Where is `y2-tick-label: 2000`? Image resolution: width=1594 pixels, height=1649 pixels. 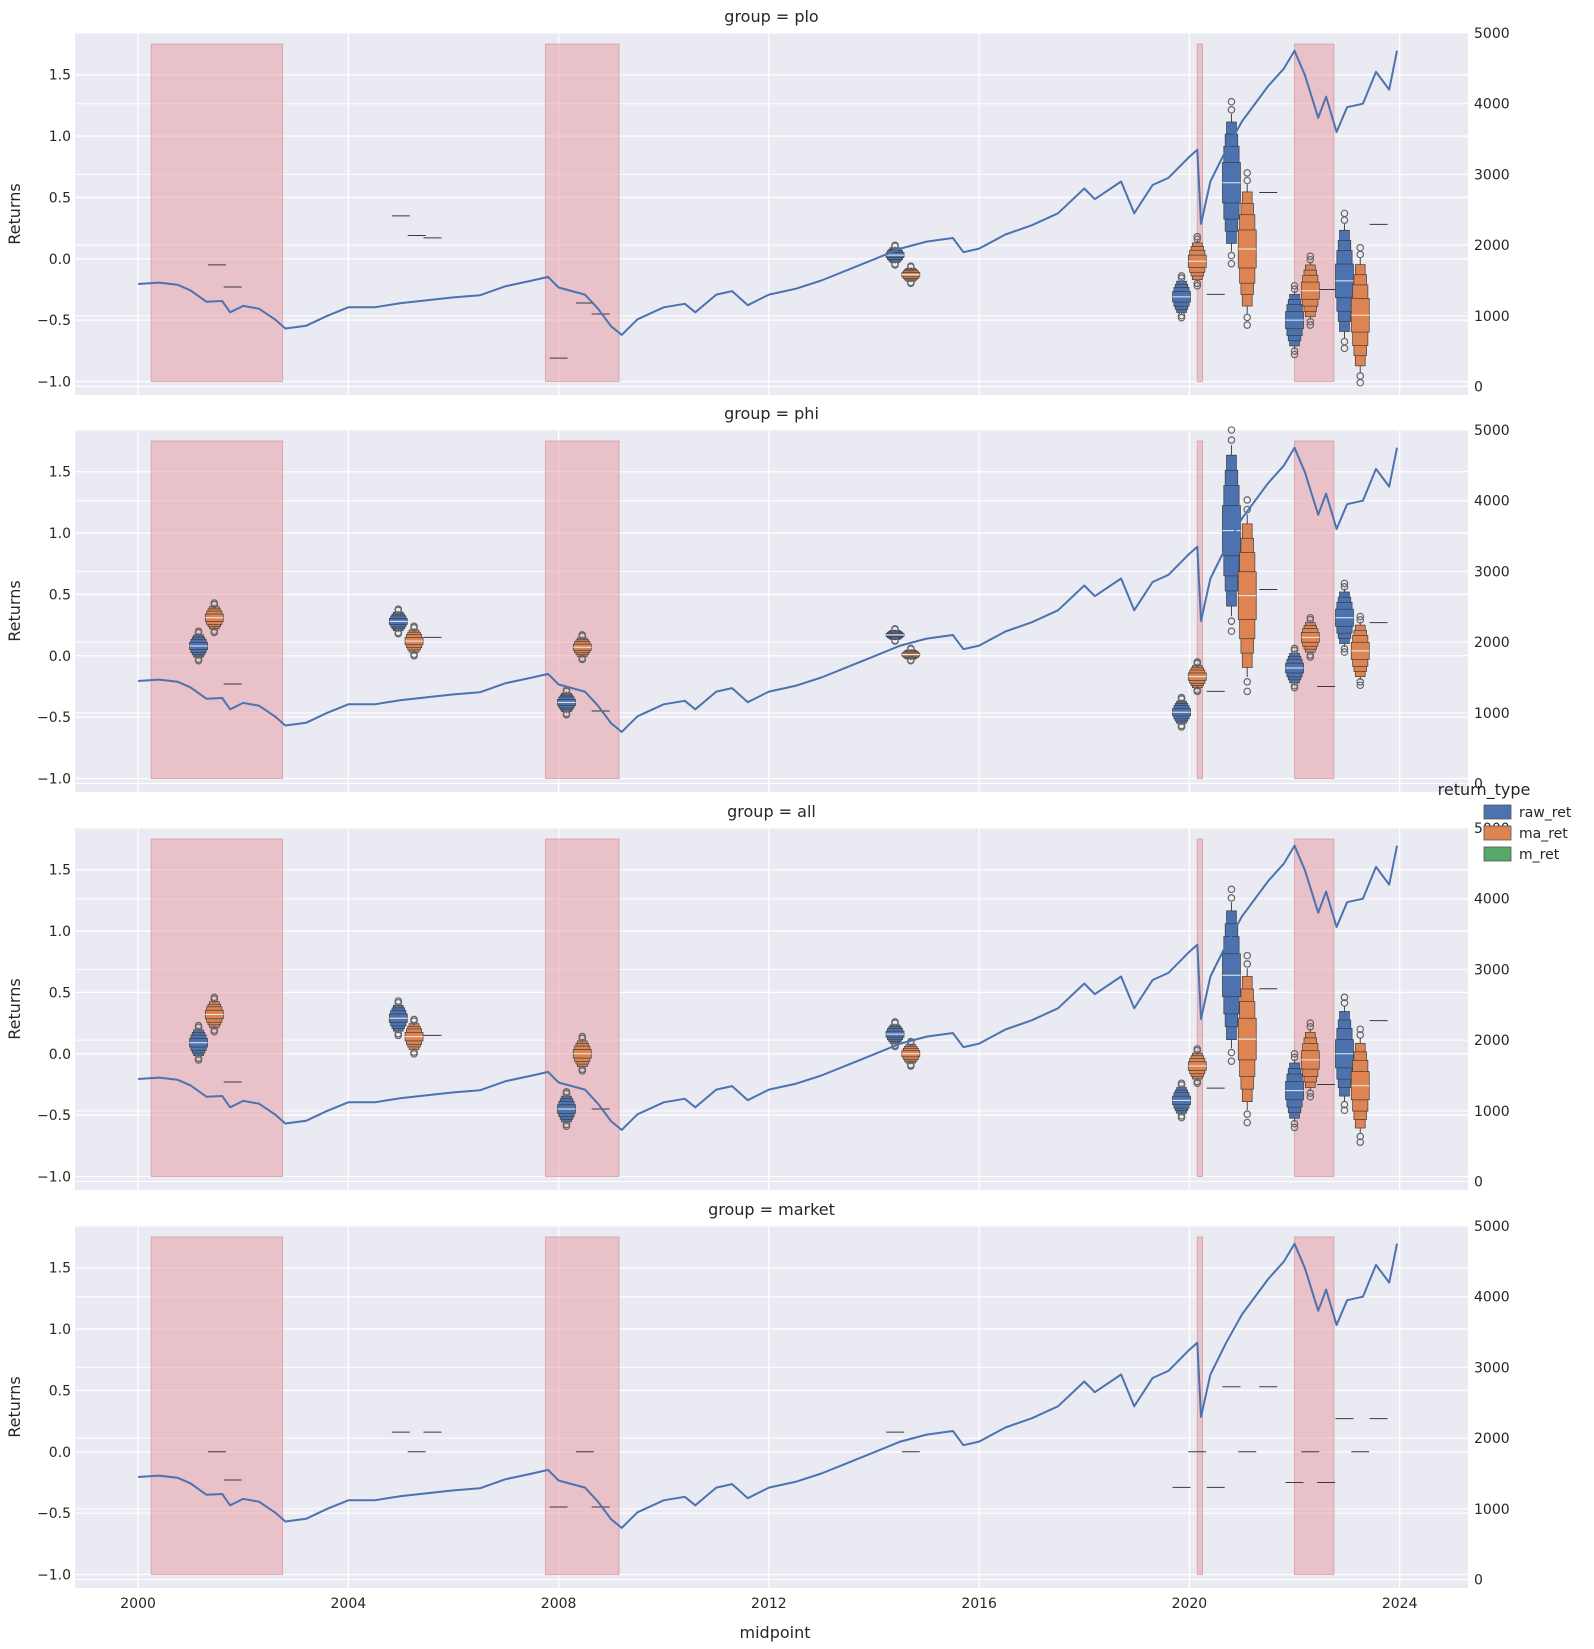 y2-tick-label: 2000 is located at coordinates (1492, 246).